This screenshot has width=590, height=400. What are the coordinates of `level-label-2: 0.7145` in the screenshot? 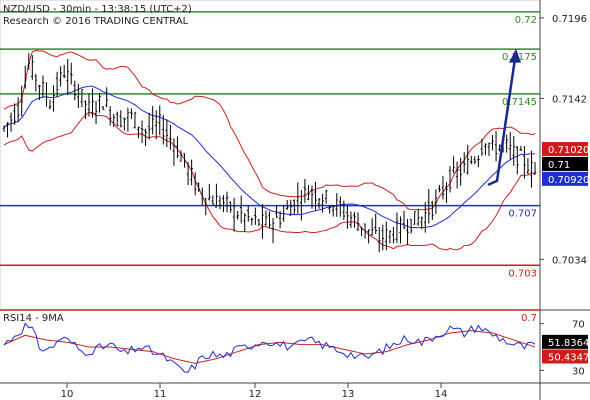 It's located at (519, 102).